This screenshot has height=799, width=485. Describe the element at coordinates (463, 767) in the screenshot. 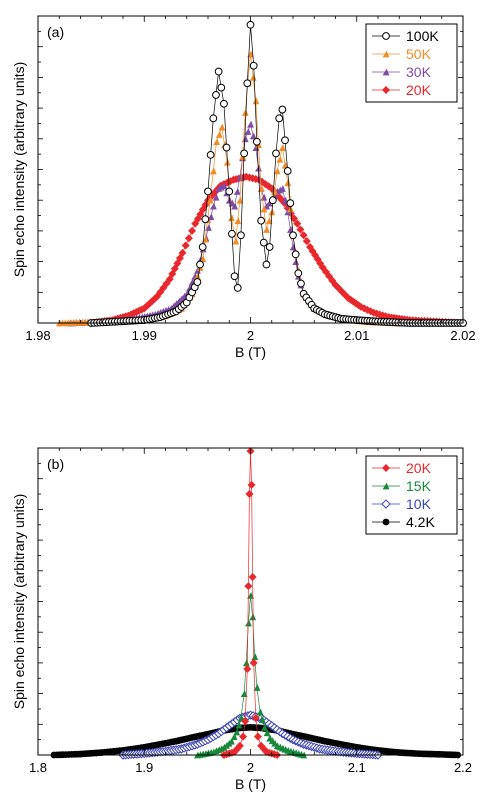

I see `x-tick-label: 2.2` at that location.